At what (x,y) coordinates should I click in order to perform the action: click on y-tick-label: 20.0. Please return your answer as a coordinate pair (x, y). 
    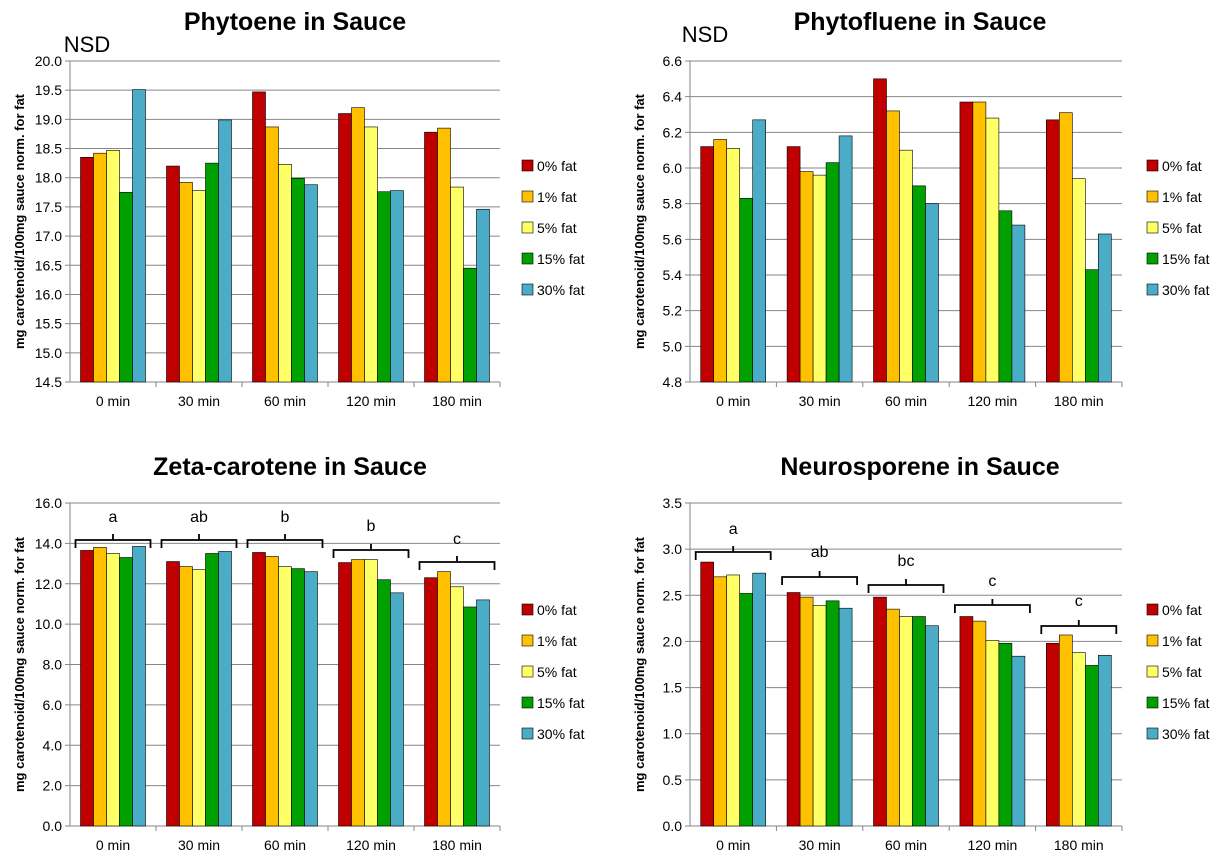
    Looking at the image, I should click on (48, 61).